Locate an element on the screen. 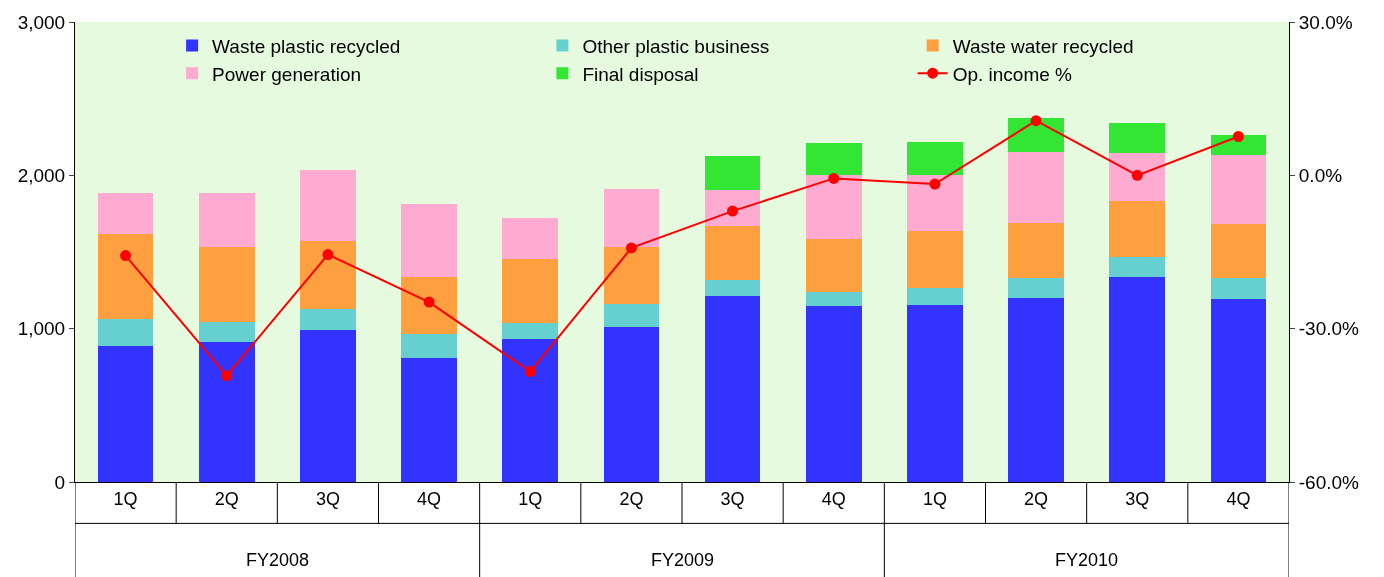 The image size is (1384, 577). legend-label: Waste water recycled is located at coordinates (1043, 46).